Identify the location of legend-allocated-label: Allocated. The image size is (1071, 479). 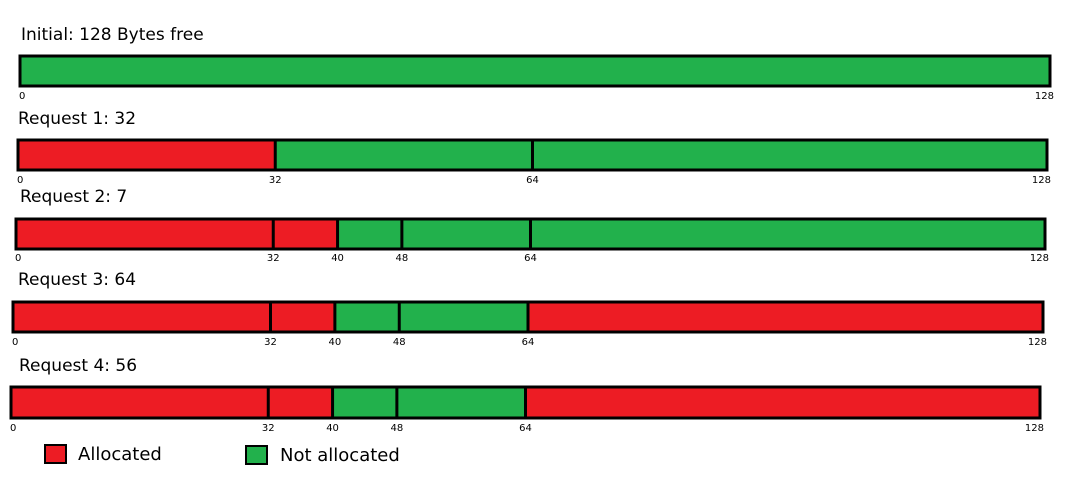
(120, 454).